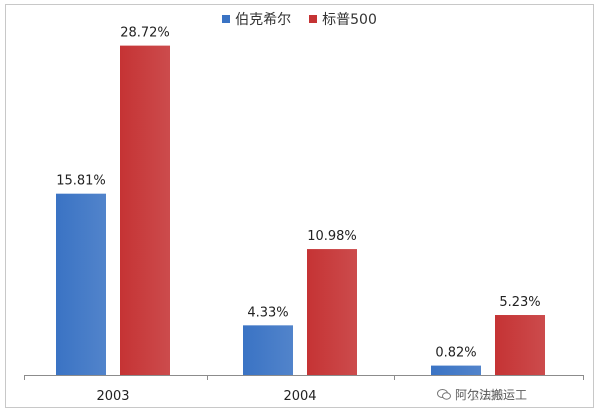 This screenshot has width=599, height=414. Describe the element at coordinates (268, 350) in the screenshot. I see `bar-berkshire-2004` at that location.